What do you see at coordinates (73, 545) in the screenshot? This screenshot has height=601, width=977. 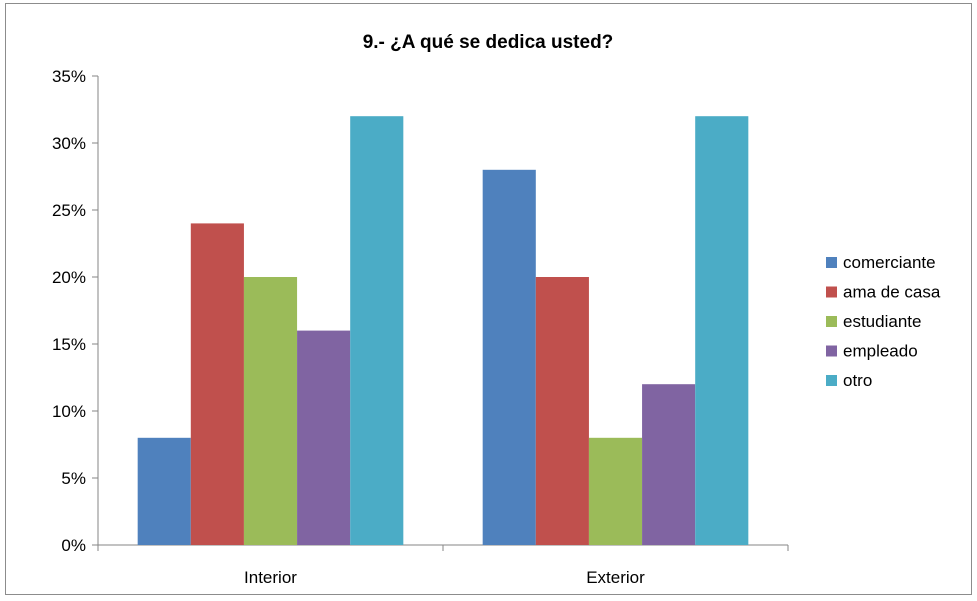 I see `y-tick-label: 0%` at bounding box center [73, 545].